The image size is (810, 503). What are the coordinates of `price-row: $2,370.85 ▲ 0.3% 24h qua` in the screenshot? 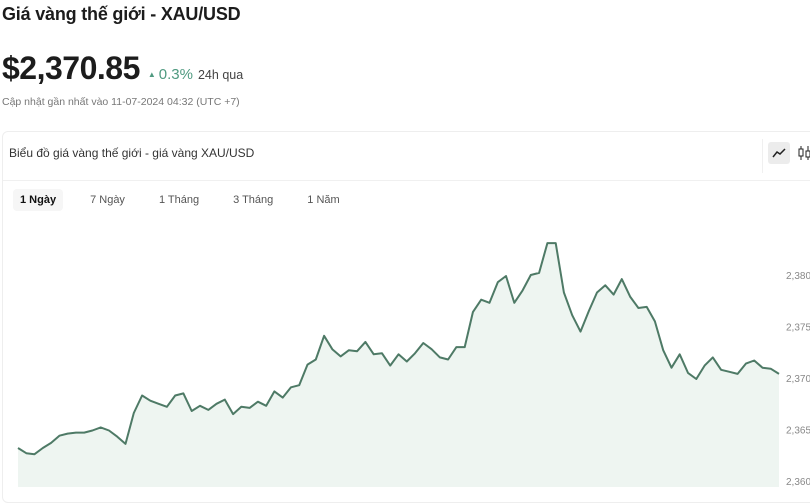 It's located at (122, 68).